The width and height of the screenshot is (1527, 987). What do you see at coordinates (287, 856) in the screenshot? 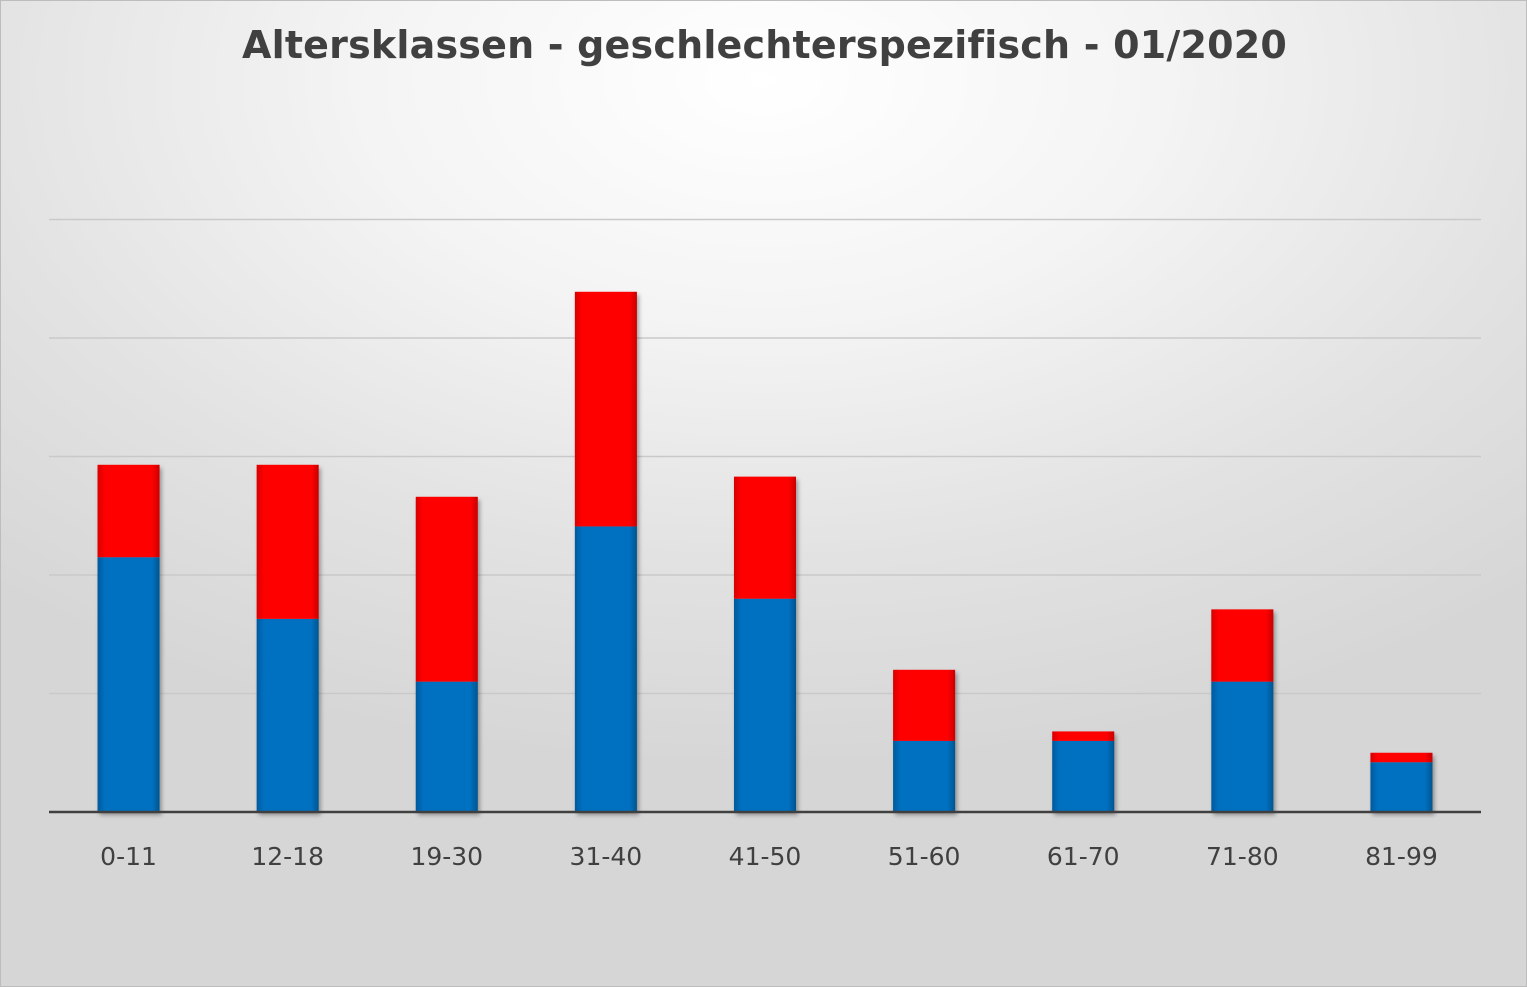
I see `x-tick-label: 12-18` at bounding box center [287, 856].